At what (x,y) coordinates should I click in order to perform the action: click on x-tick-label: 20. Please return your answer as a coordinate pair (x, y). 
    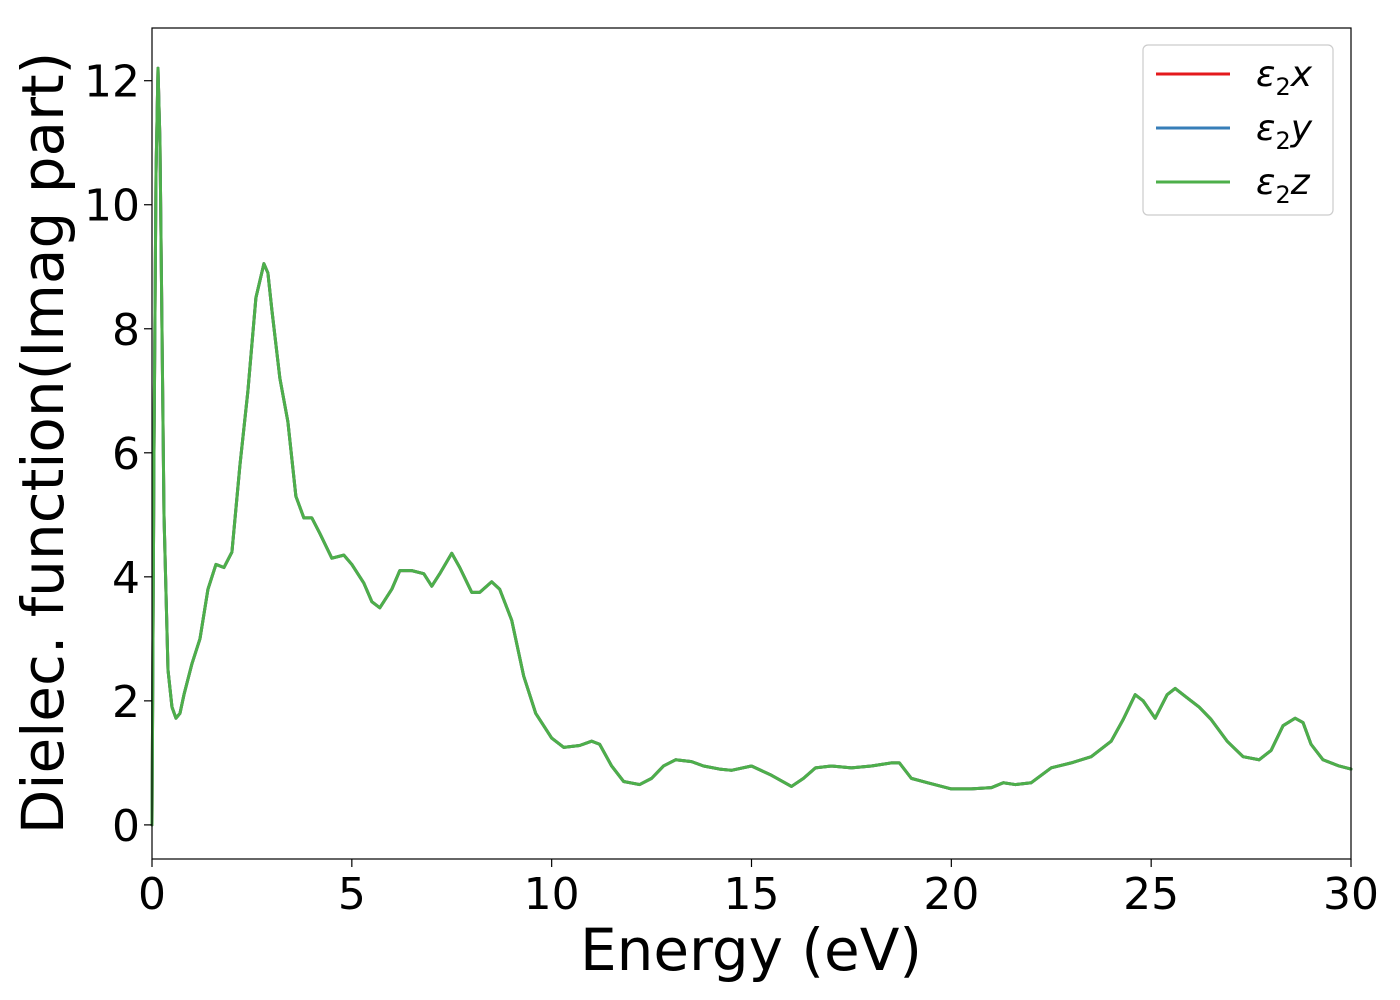
    Looking at the image, I should click on (951, 894).